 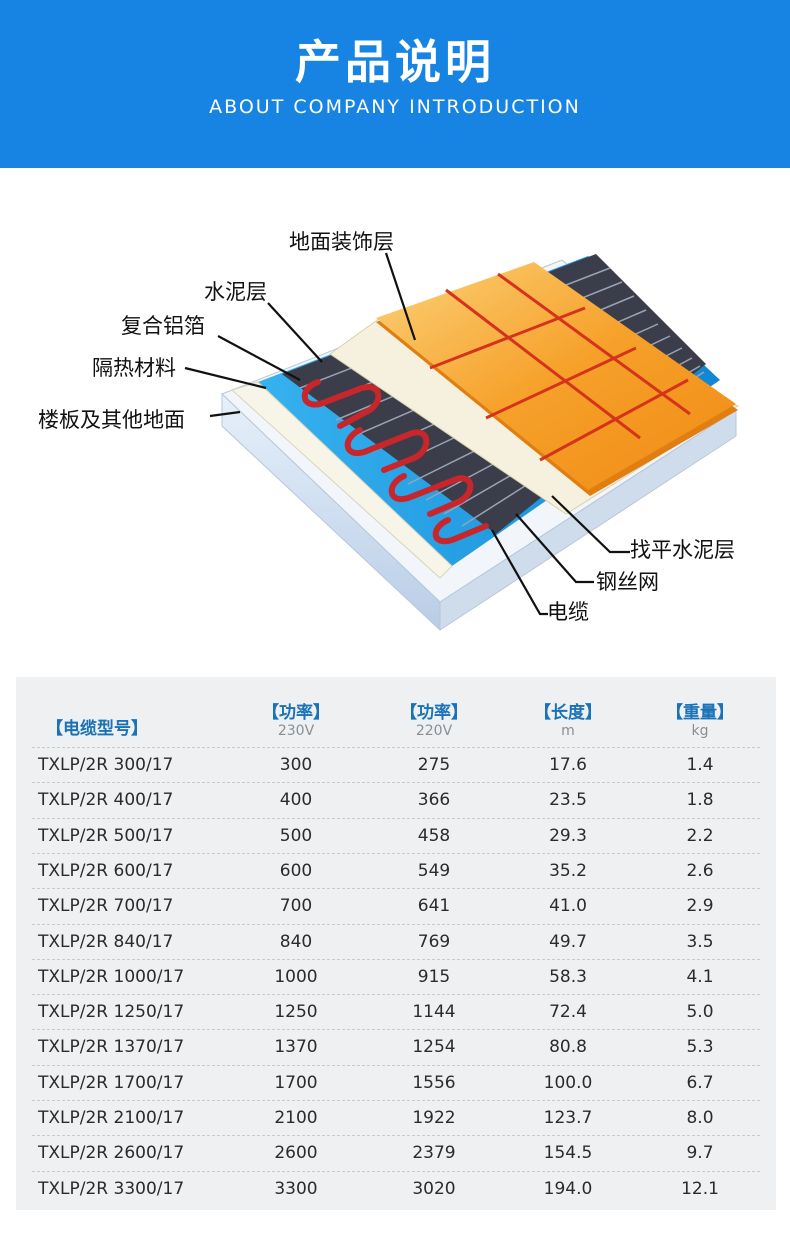 I want to click on cell-length: 154.5, so click(x=568, y=1153).